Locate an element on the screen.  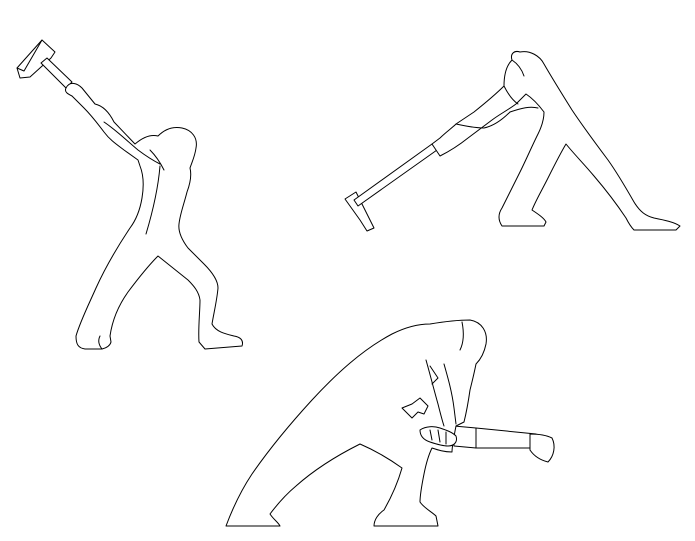
worker-arm-line-1b is located at coordinates (157, 160).